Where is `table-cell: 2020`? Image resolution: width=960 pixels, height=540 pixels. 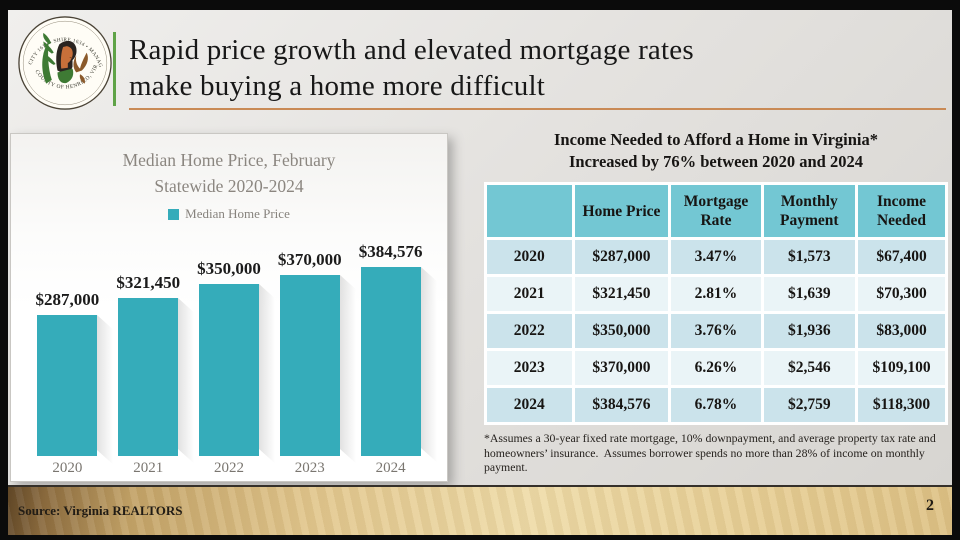
table-cell: 2020 is located at coordinates (529, 257).